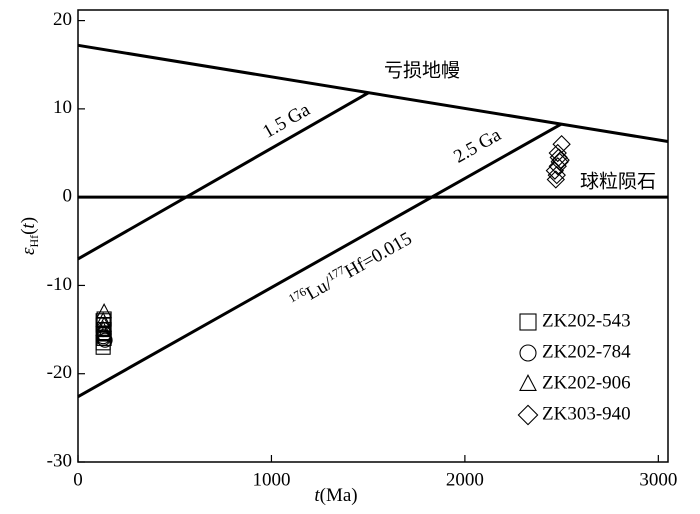 The height and width of the screenshot is (514, 700). What do you see at coordinates (586, 413) in the screenshot?
I see `legend-label: ZK303-940` at bounding box center [586, 413].